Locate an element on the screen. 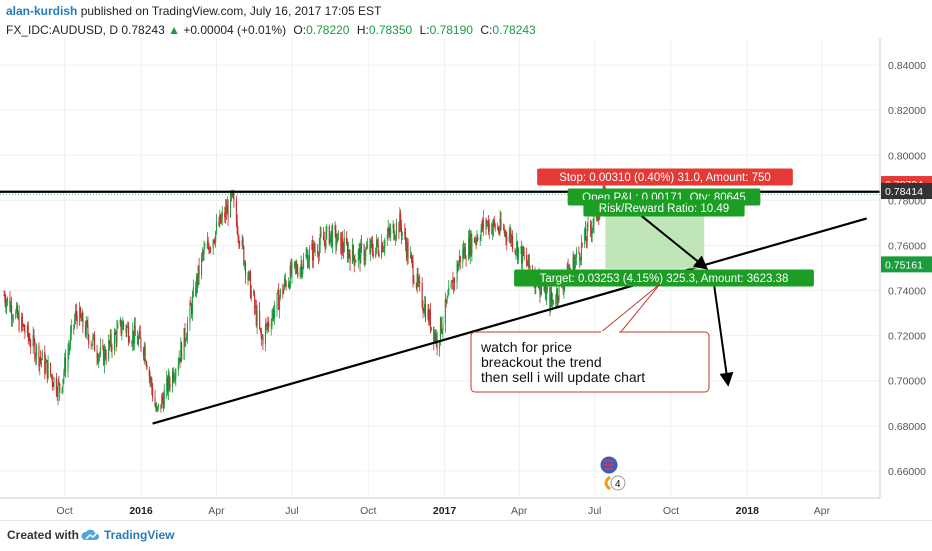  author-link: alan-kurdish is located at coordinates (42, 11).